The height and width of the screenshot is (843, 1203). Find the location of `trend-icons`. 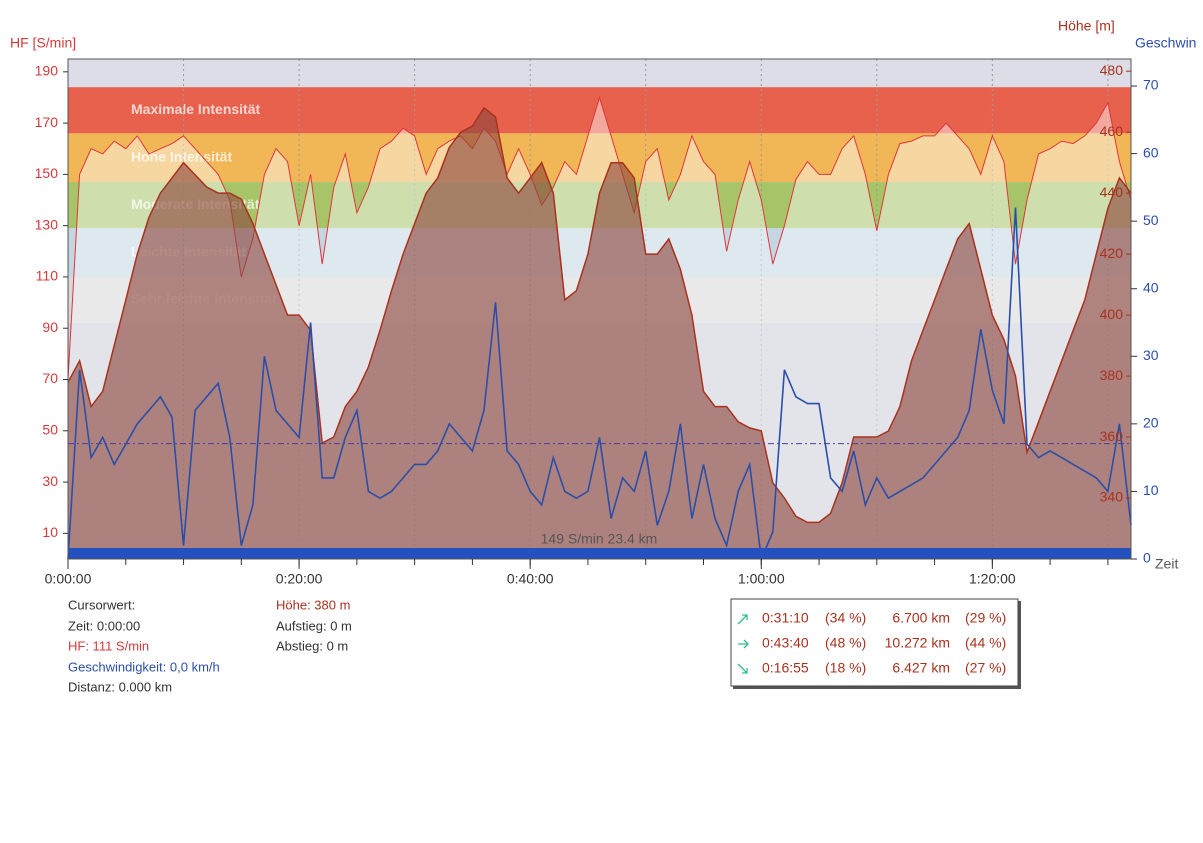

trend-icons is located at coordinates (743, 644).